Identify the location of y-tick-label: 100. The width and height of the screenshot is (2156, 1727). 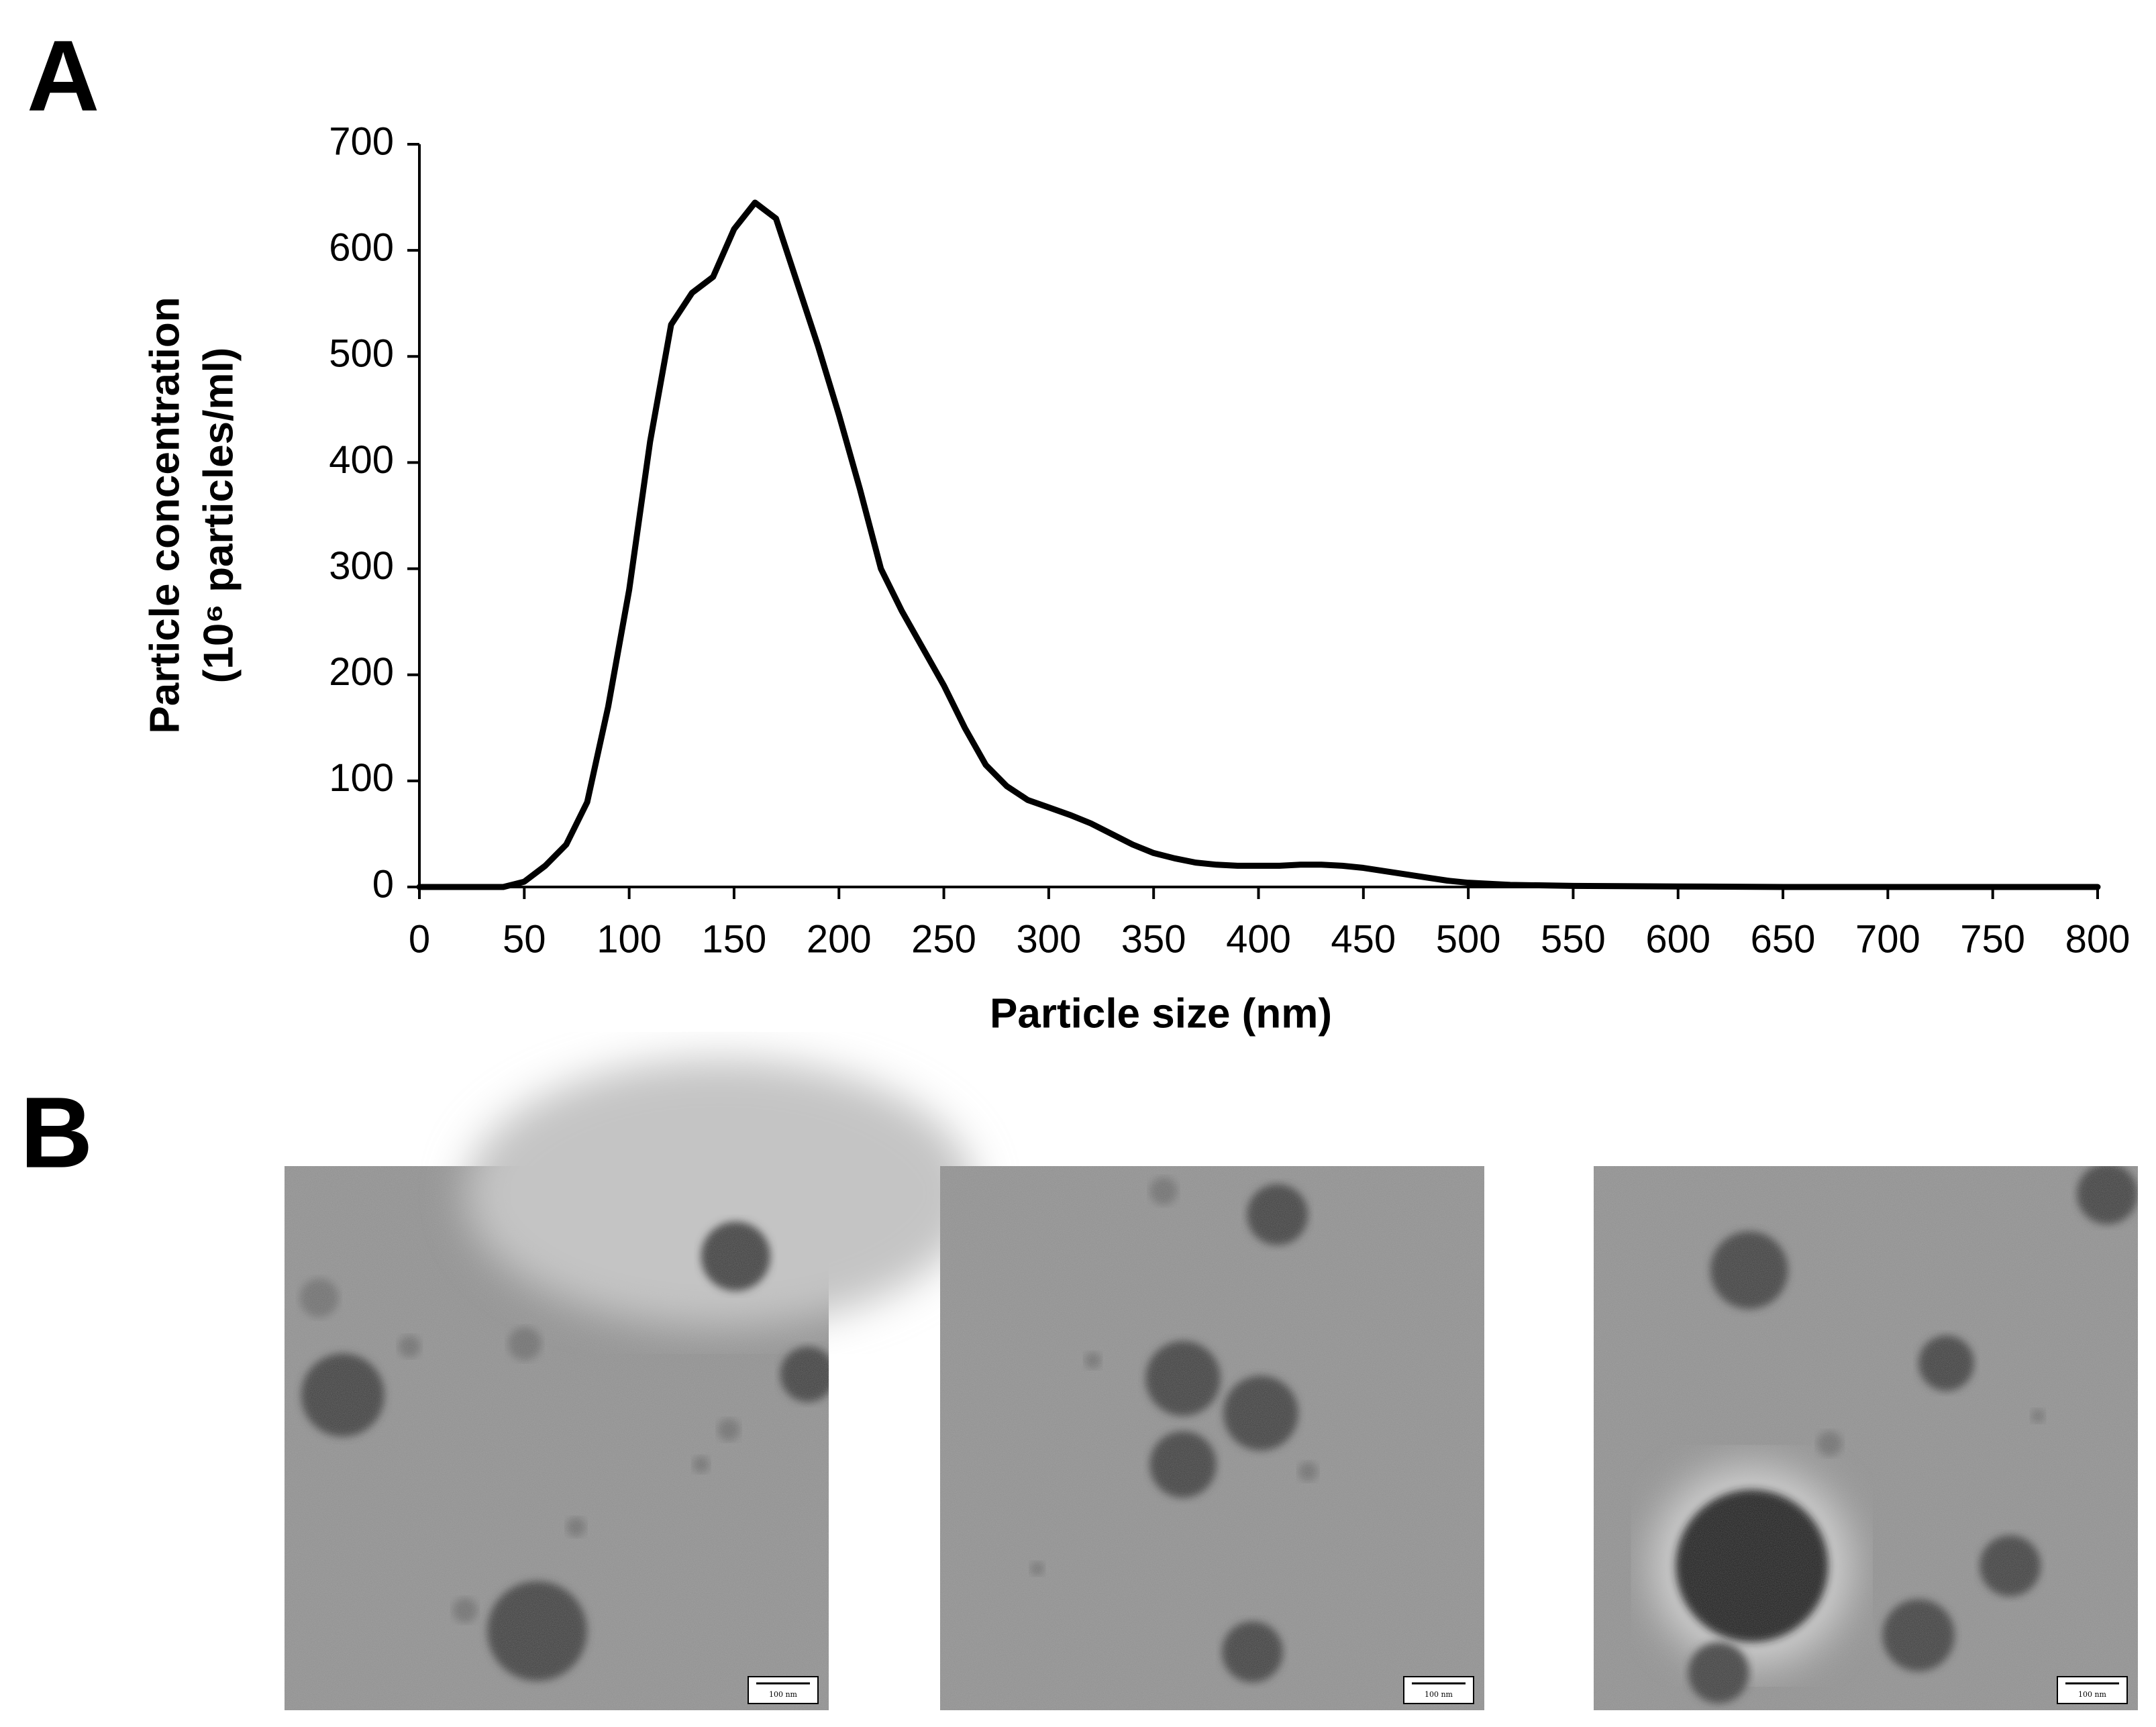
(361, 778).